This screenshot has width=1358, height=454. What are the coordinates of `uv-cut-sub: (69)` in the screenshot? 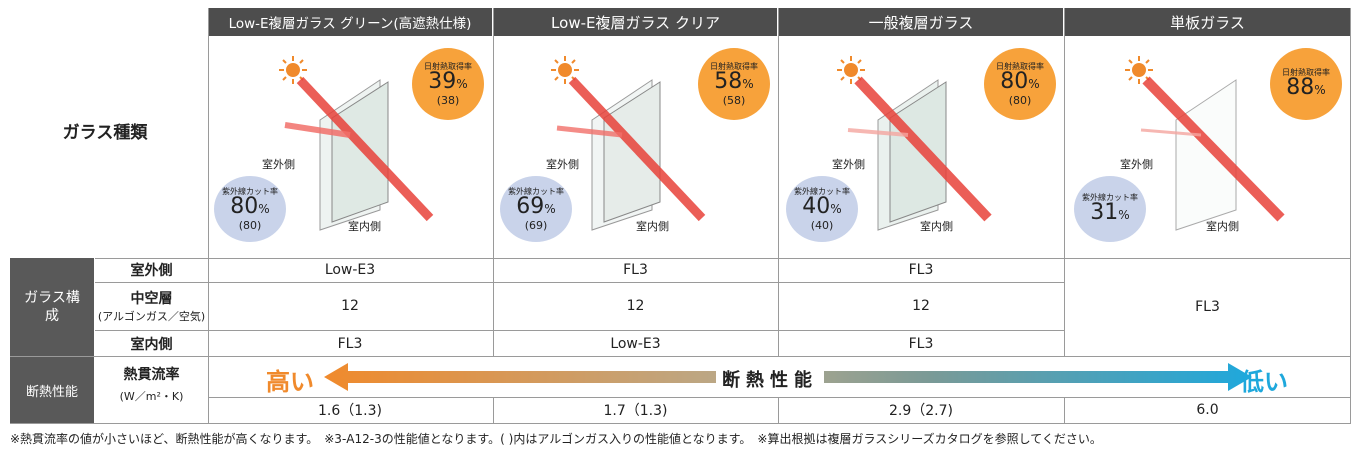 It's located at (536, 225).